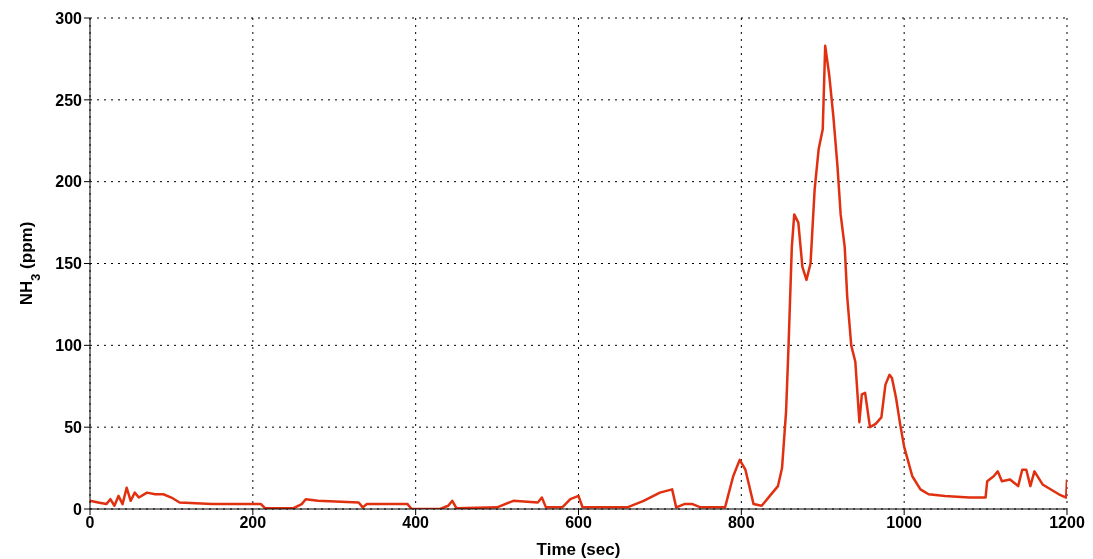  I want to click on x-tick-label: 800, so click(741, 523).